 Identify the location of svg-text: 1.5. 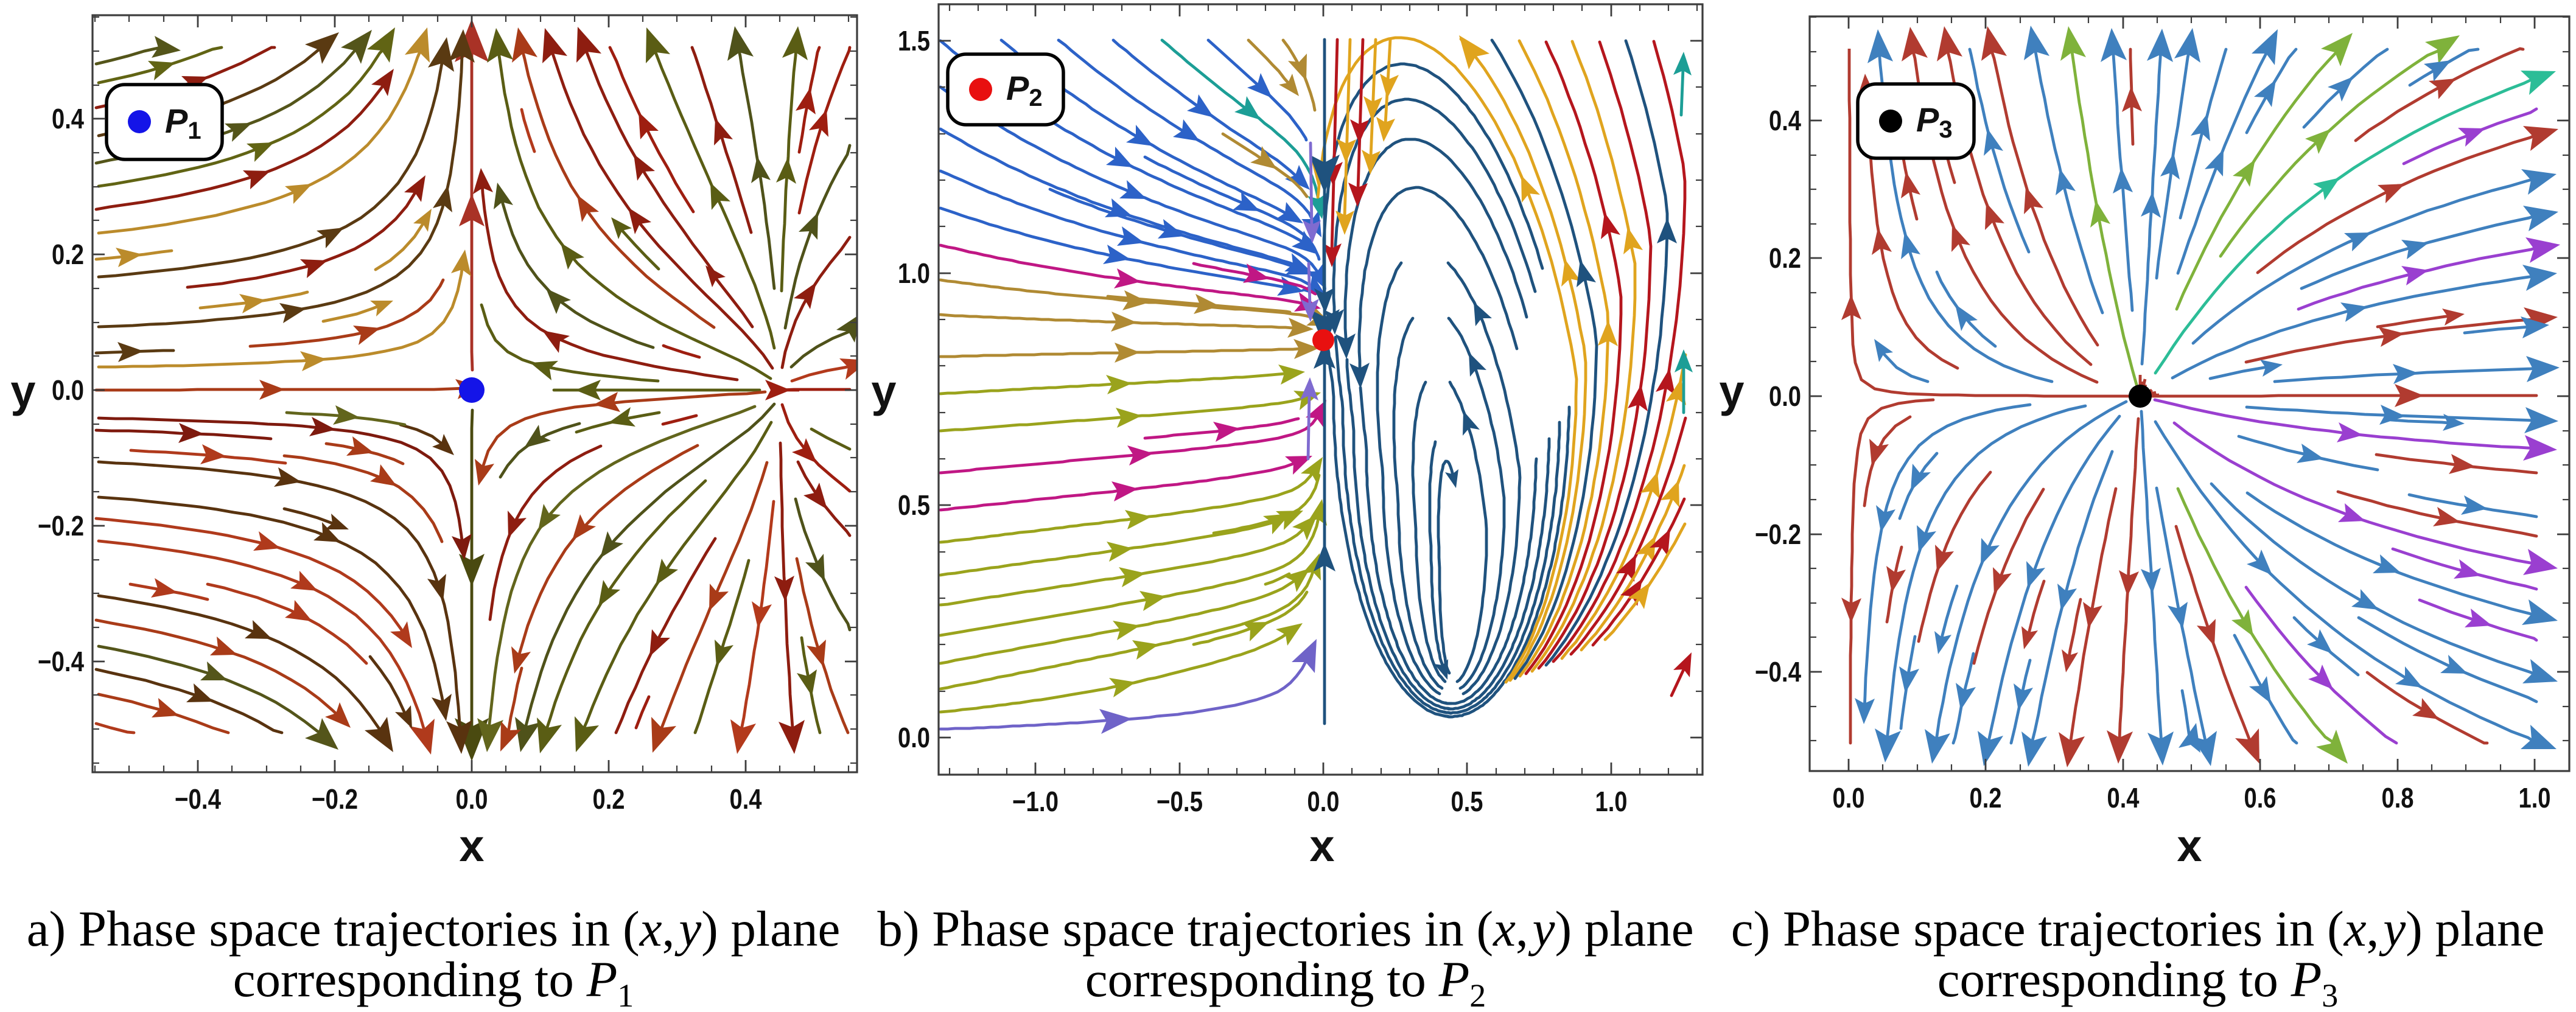
(914, 41).